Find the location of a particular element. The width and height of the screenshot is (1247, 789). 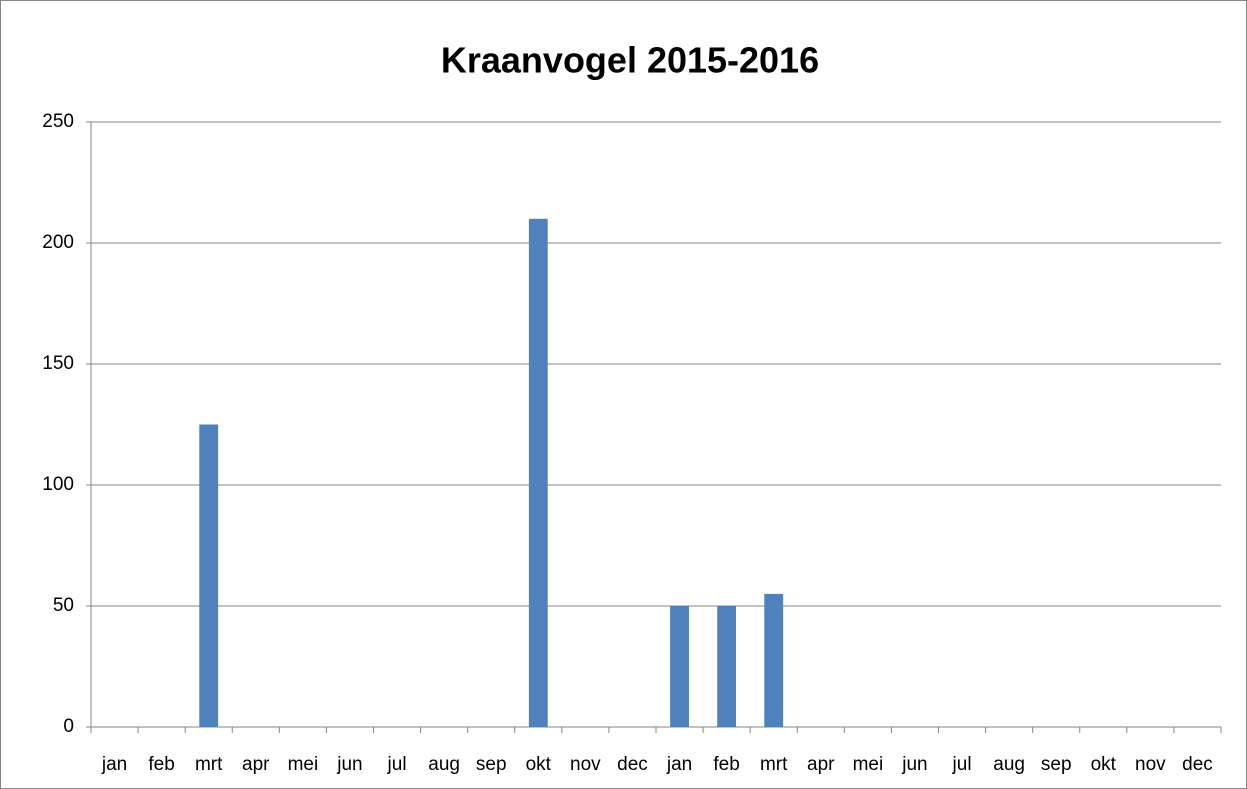

y-tick-label: 250 is located at coordinates (58, 121).